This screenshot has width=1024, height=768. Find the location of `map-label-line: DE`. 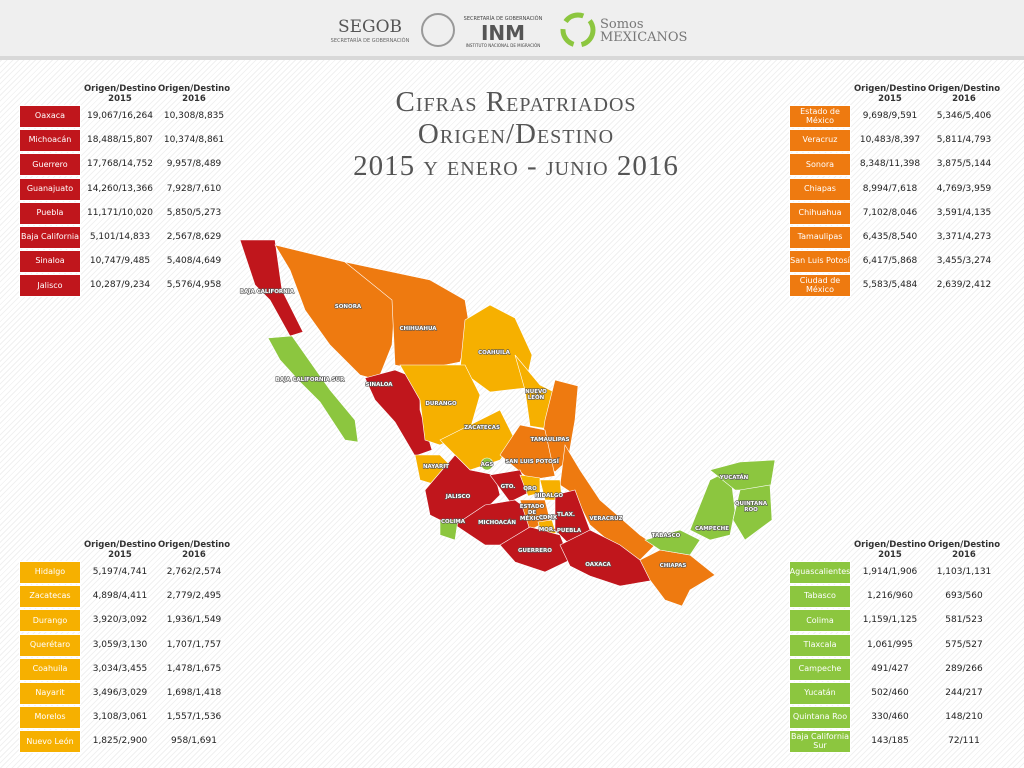

map-label-line: DE is located at coordinates (532, 513).